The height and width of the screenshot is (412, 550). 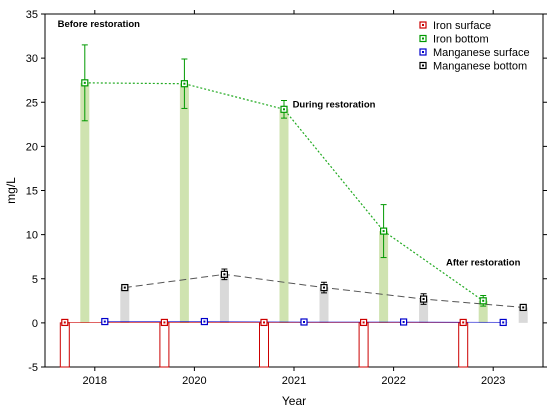 What do you see at coordinates (33, 368) in the screenshot?
I see `y-tick-label: -5` at bounding box center [33, 368].